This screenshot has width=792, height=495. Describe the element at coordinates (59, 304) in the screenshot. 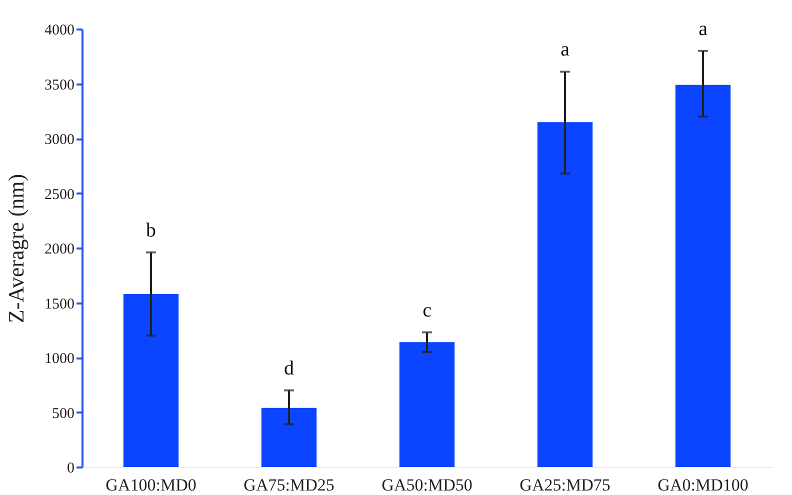

I see `y-tick-label: 1500` at that location.